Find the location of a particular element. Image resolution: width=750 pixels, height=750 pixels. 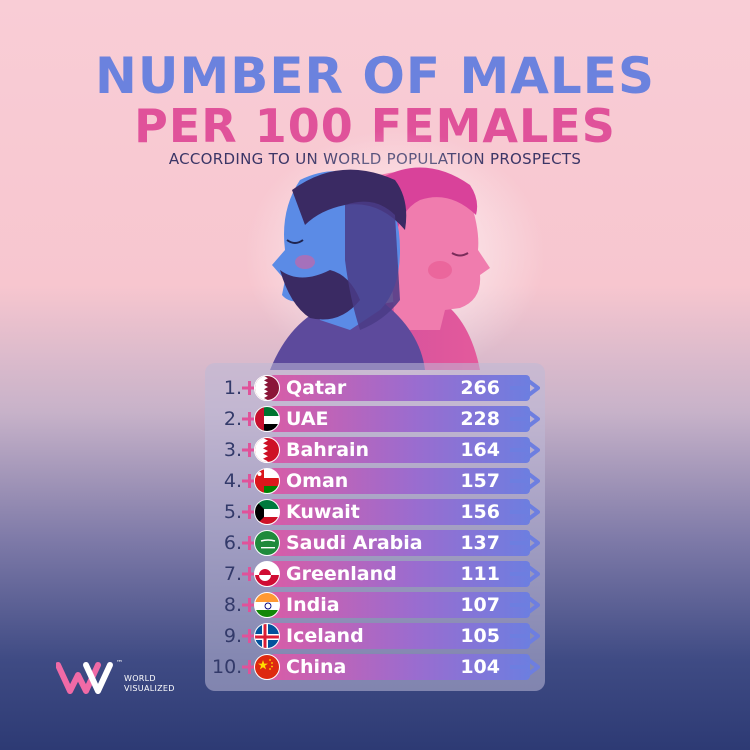

rank-number: 2. is located at coordinates (232, 419).